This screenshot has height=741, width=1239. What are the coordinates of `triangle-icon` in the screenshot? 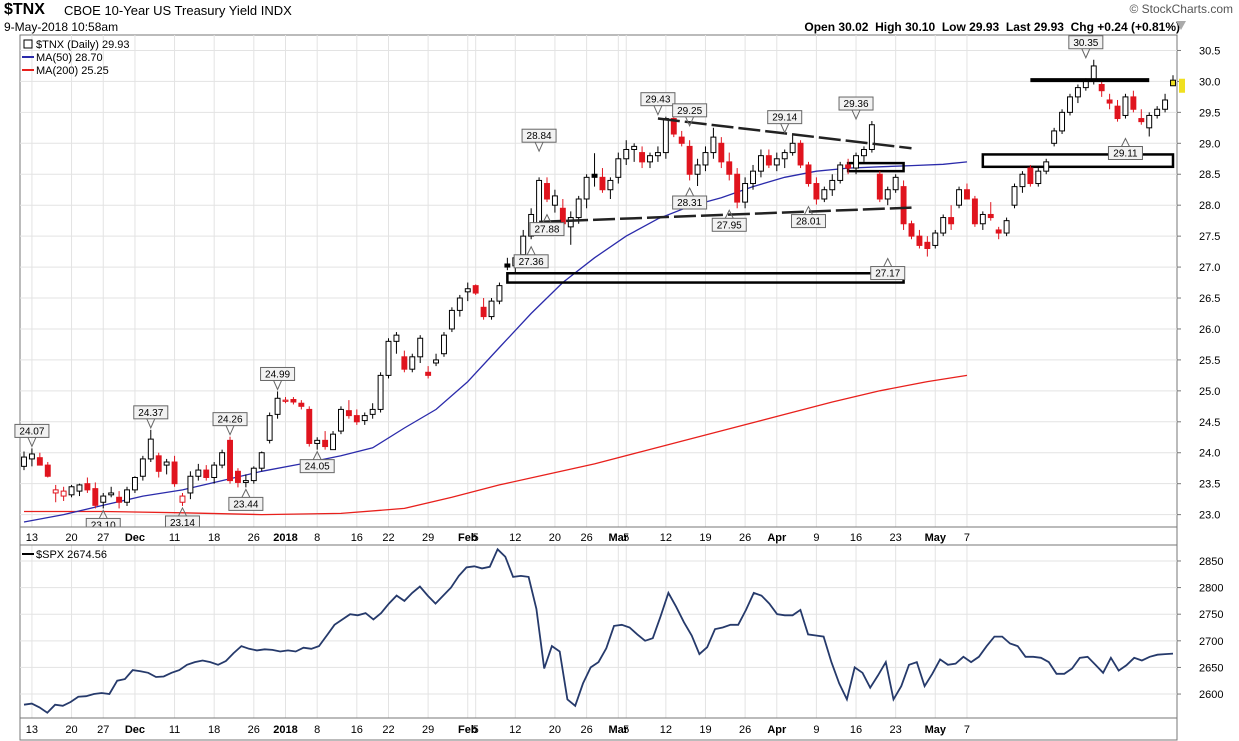 It's located at (1181, 25).